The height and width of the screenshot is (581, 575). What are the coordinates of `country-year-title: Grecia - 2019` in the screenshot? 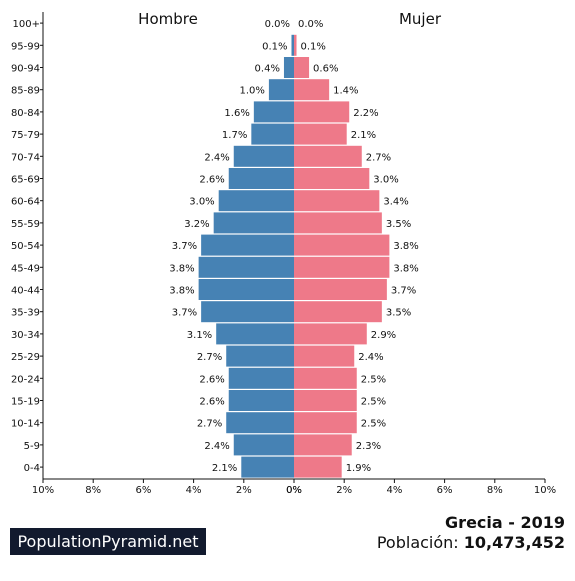 It's located at (505, 522).